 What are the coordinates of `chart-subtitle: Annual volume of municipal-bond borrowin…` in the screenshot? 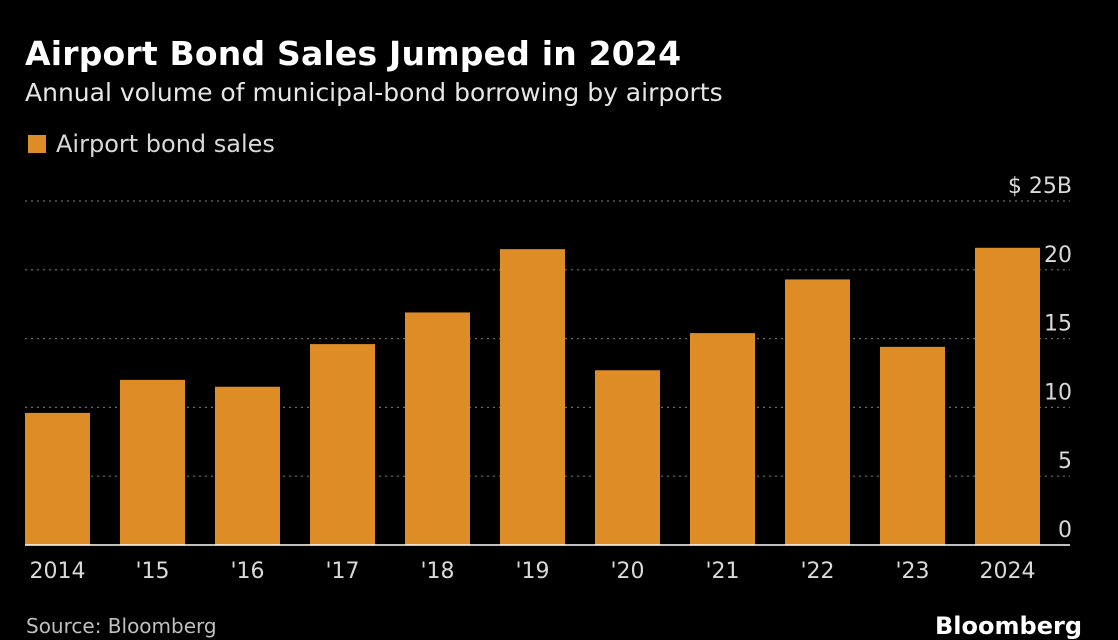 It's located at (374, 92).